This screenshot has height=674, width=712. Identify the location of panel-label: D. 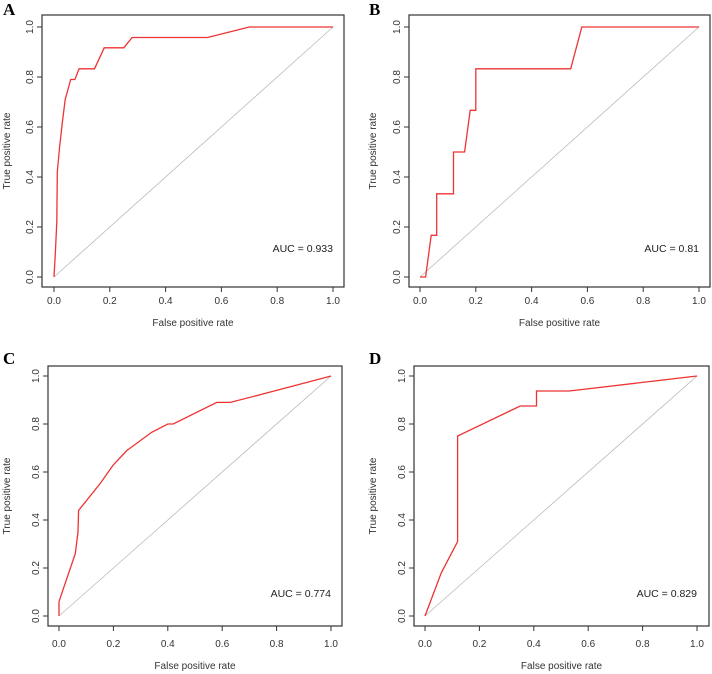
(375, 358).